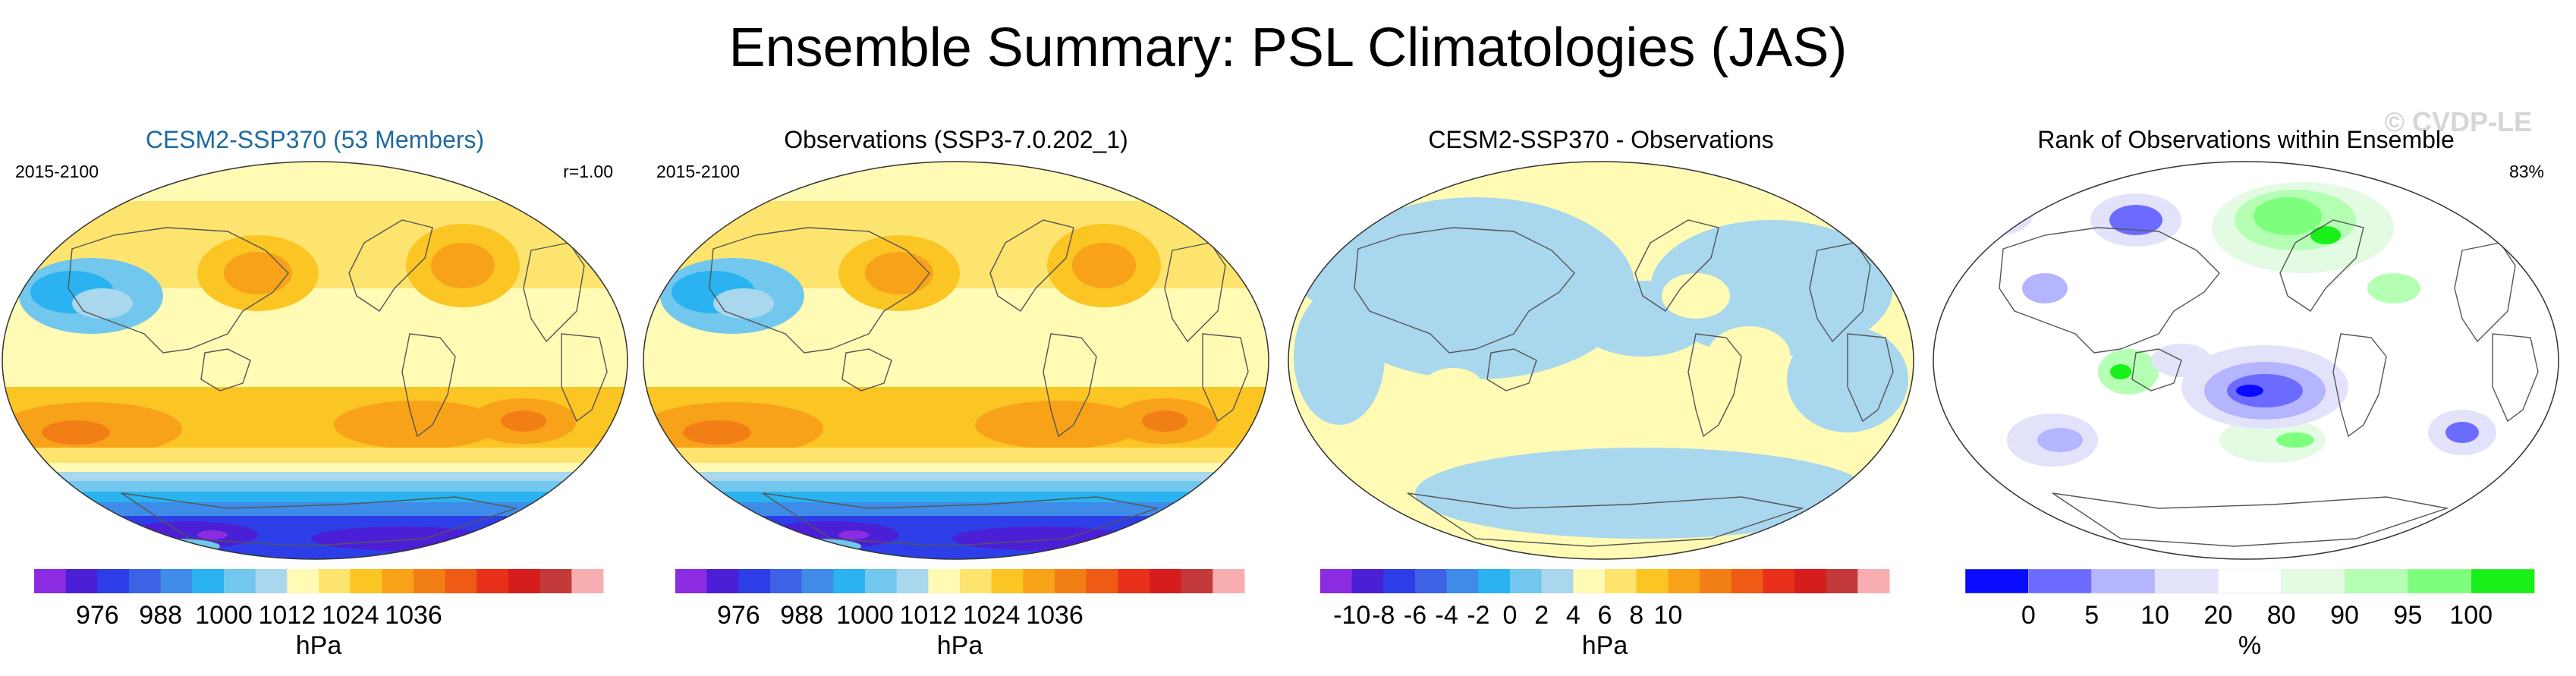  What do you see at coordinates (899, 273) in the screenshot?
I see `pacific-high-inner` at bounding box center [899, 273].